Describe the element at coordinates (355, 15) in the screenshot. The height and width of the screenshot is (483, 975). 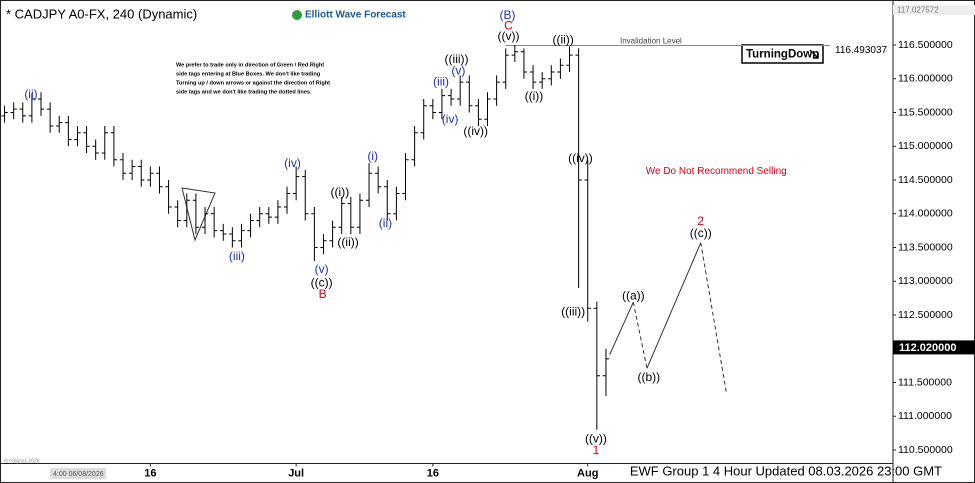
I see `logo: Elliott Wave Forecast` at that location.